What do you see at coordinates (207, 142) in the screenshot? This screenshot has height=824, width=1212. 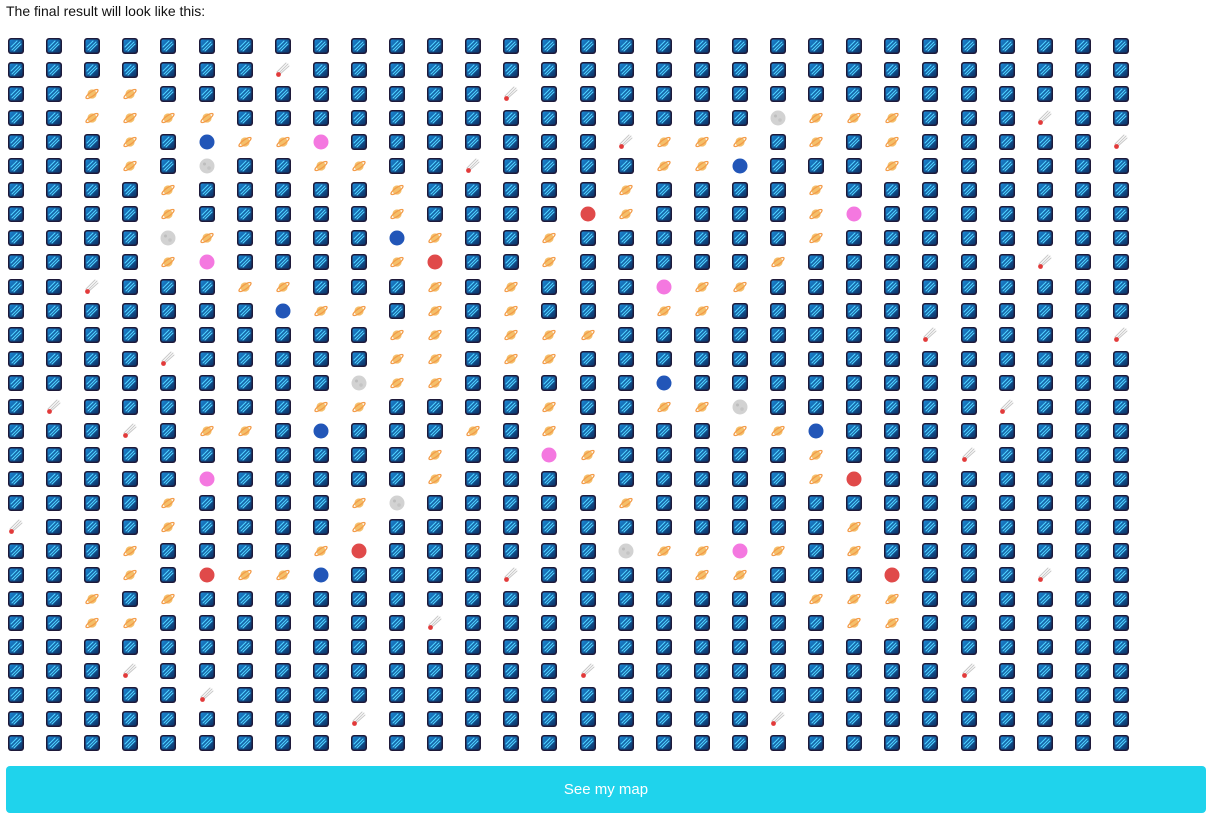 I see `blue-planet-icon` at bounding box center [207, 142].